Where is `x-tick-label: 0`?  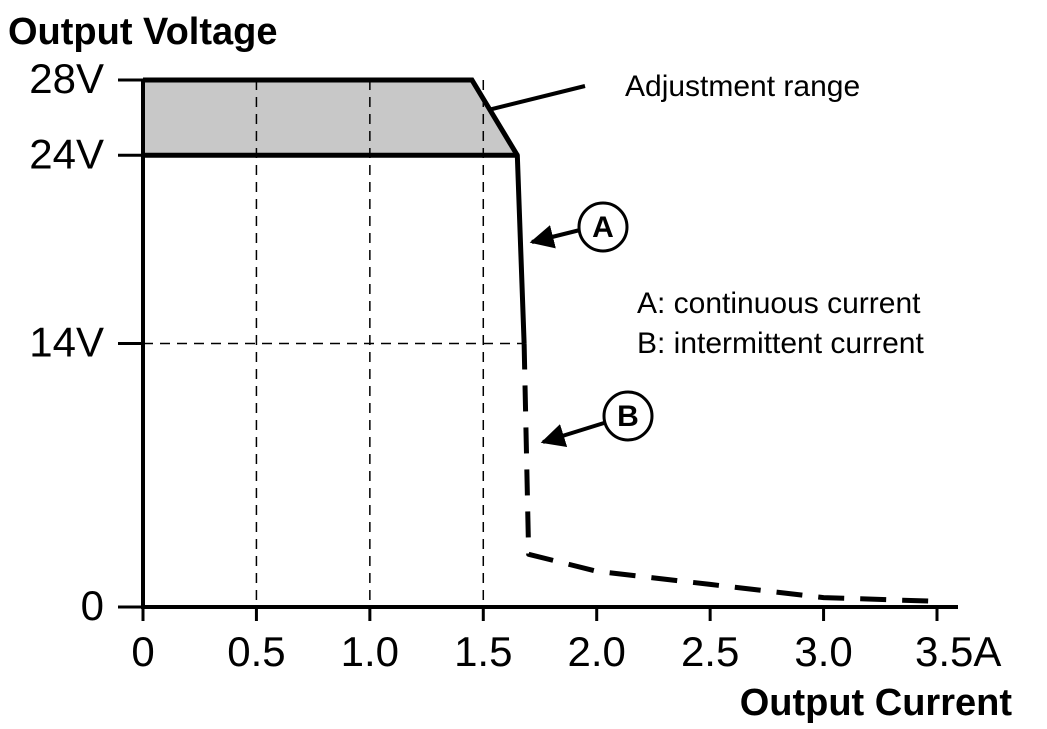 x-tick-label: 0 is located at coordinates (142, 651).